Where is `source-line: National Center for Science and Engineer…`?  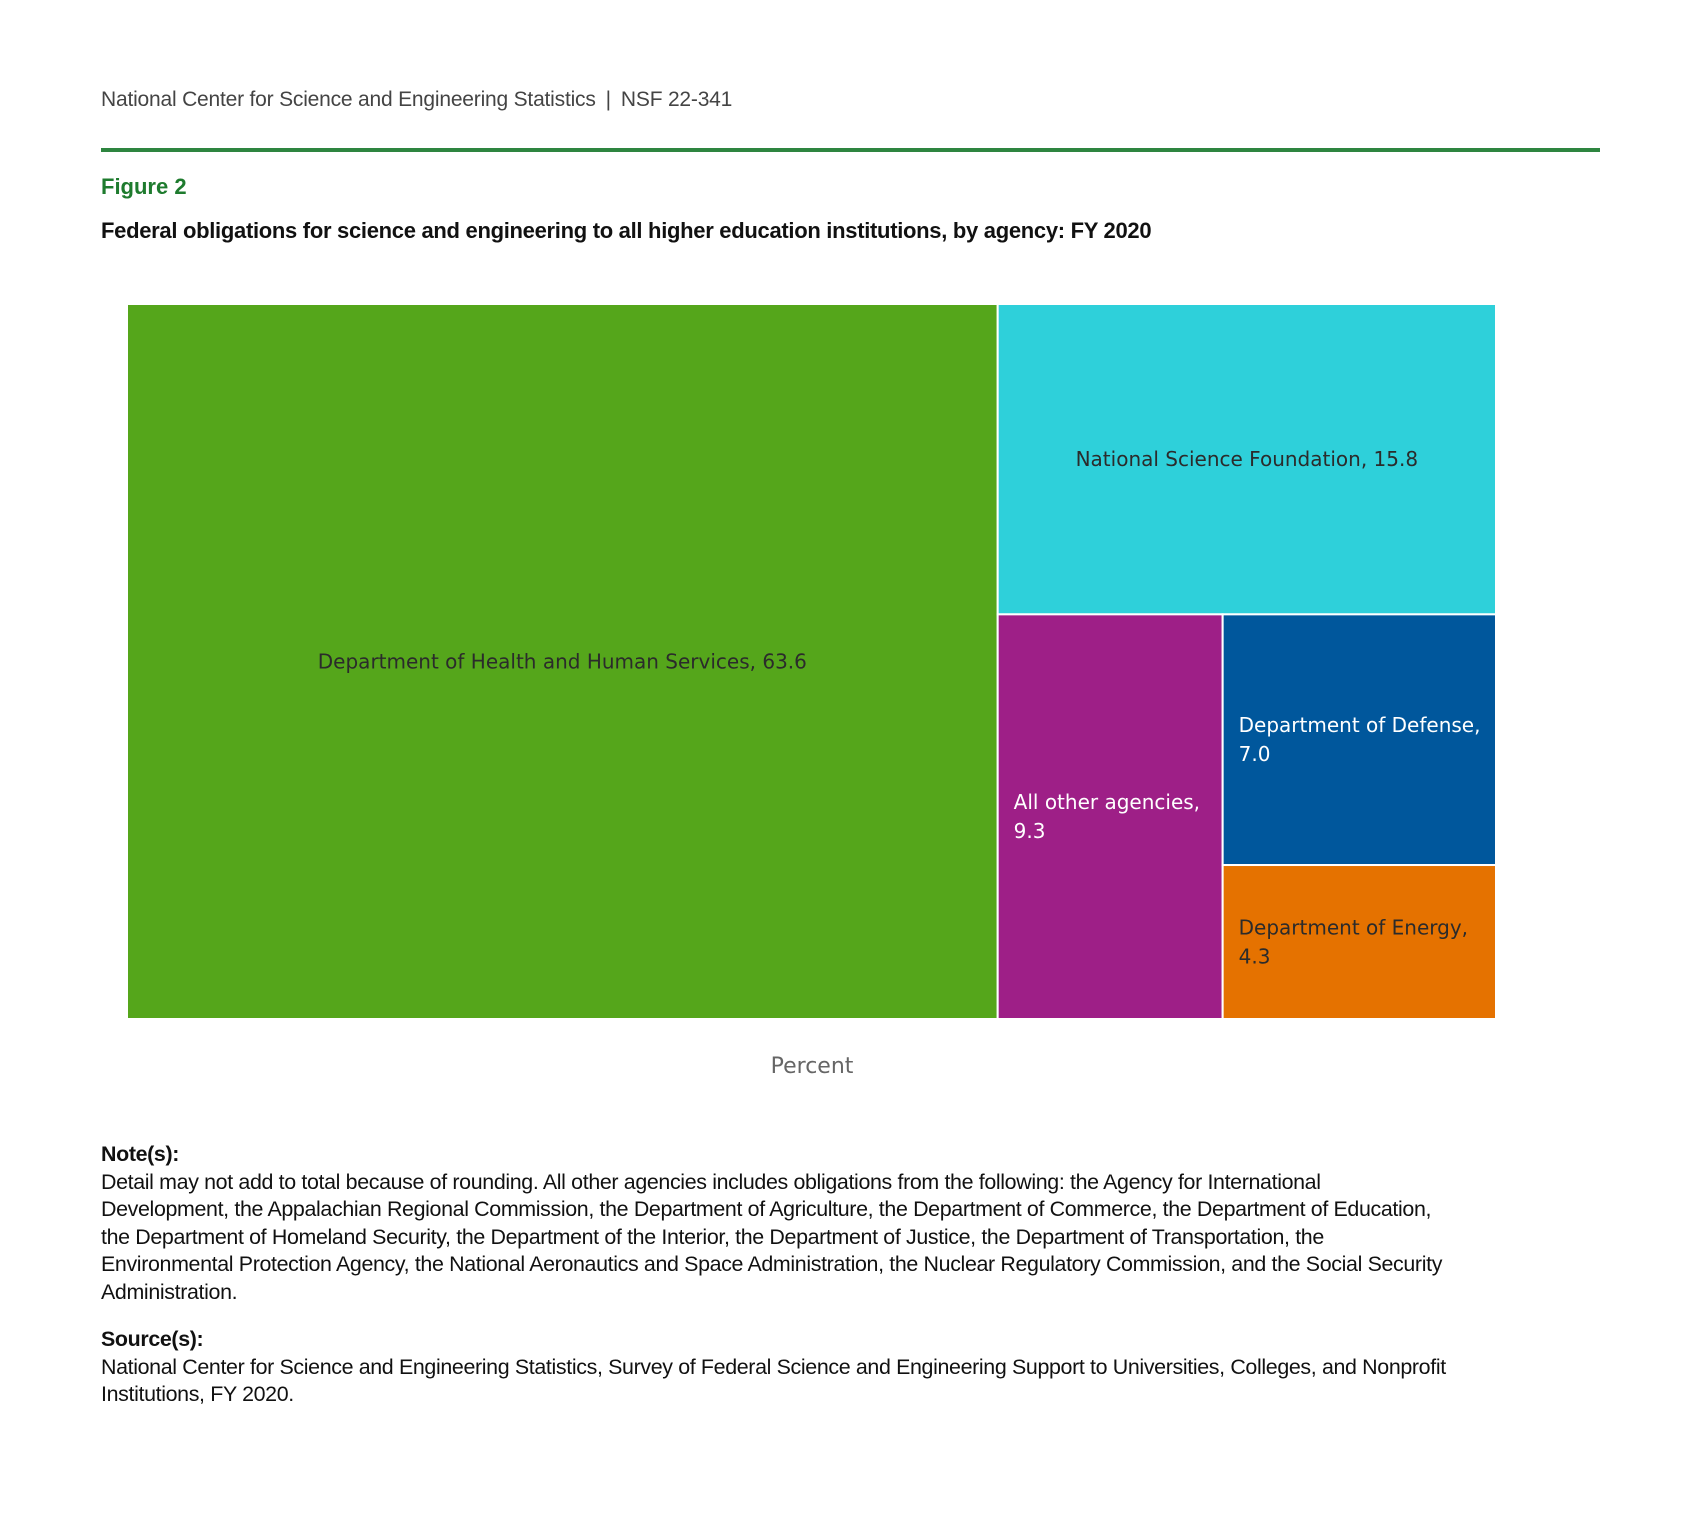 source-line: National Center for Science and Engineer… is located at coordinates (773, 1366).